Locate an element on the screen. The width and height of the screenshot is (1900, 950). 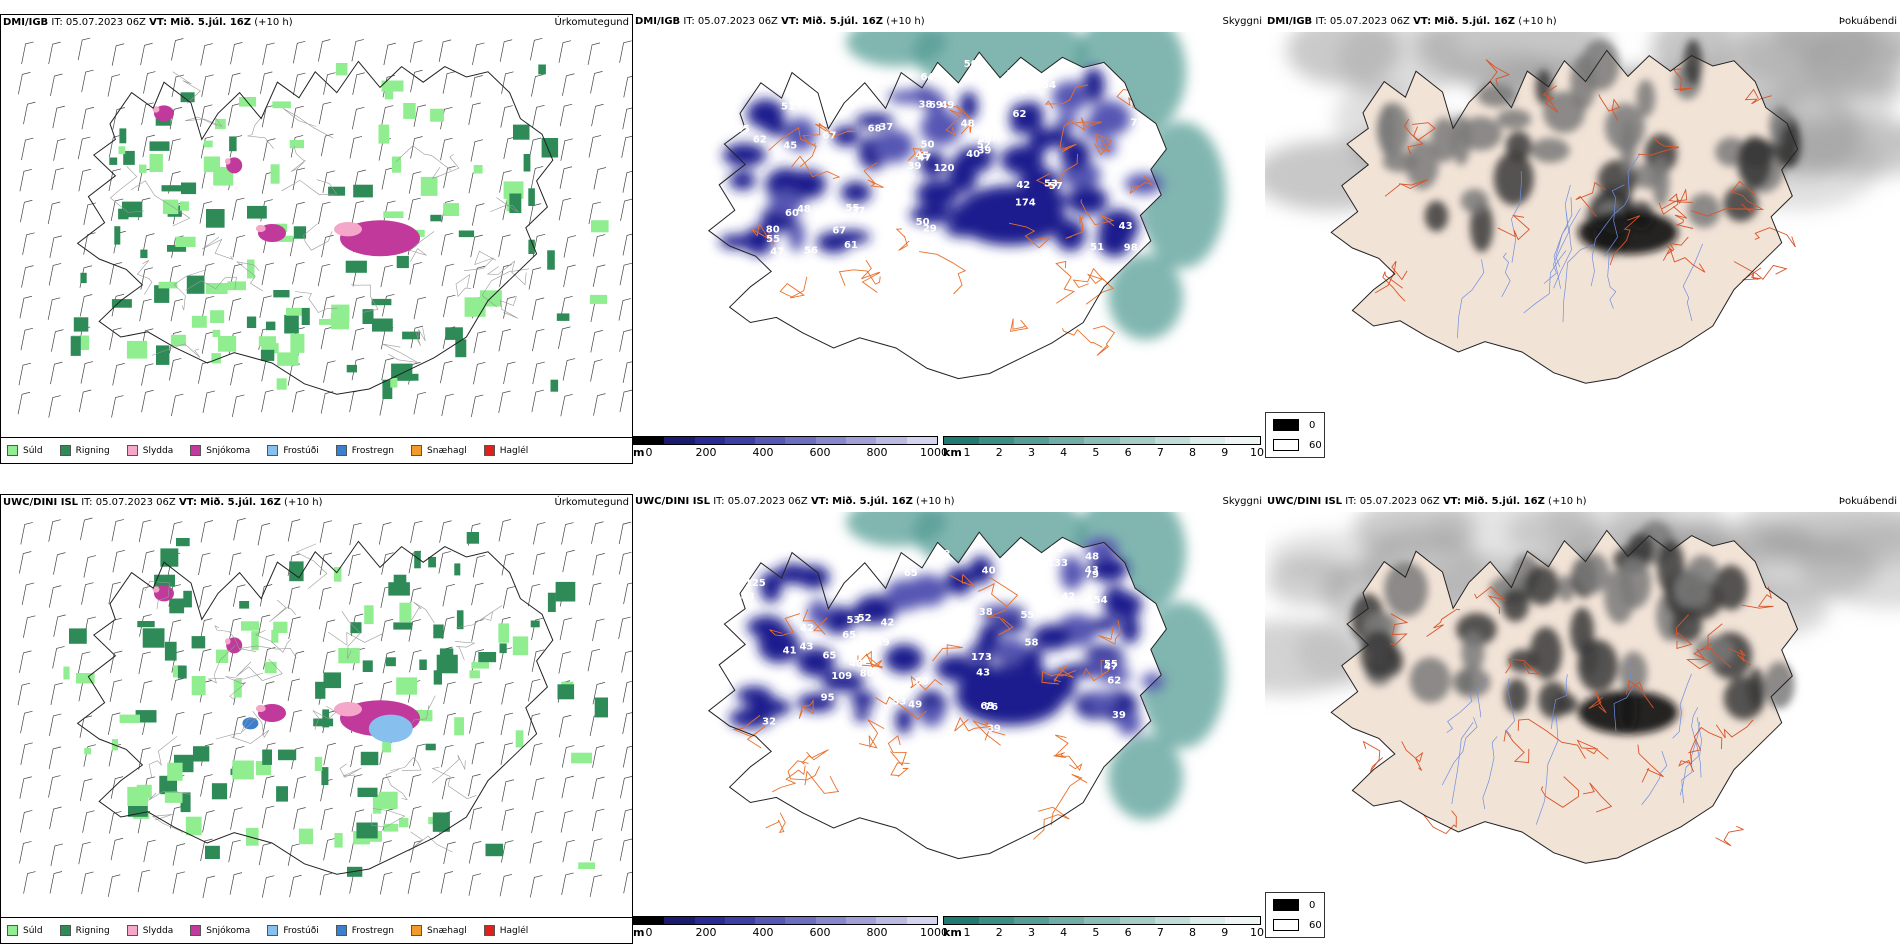
visibility-tick: 3 is located at coordinates (1031, 932).